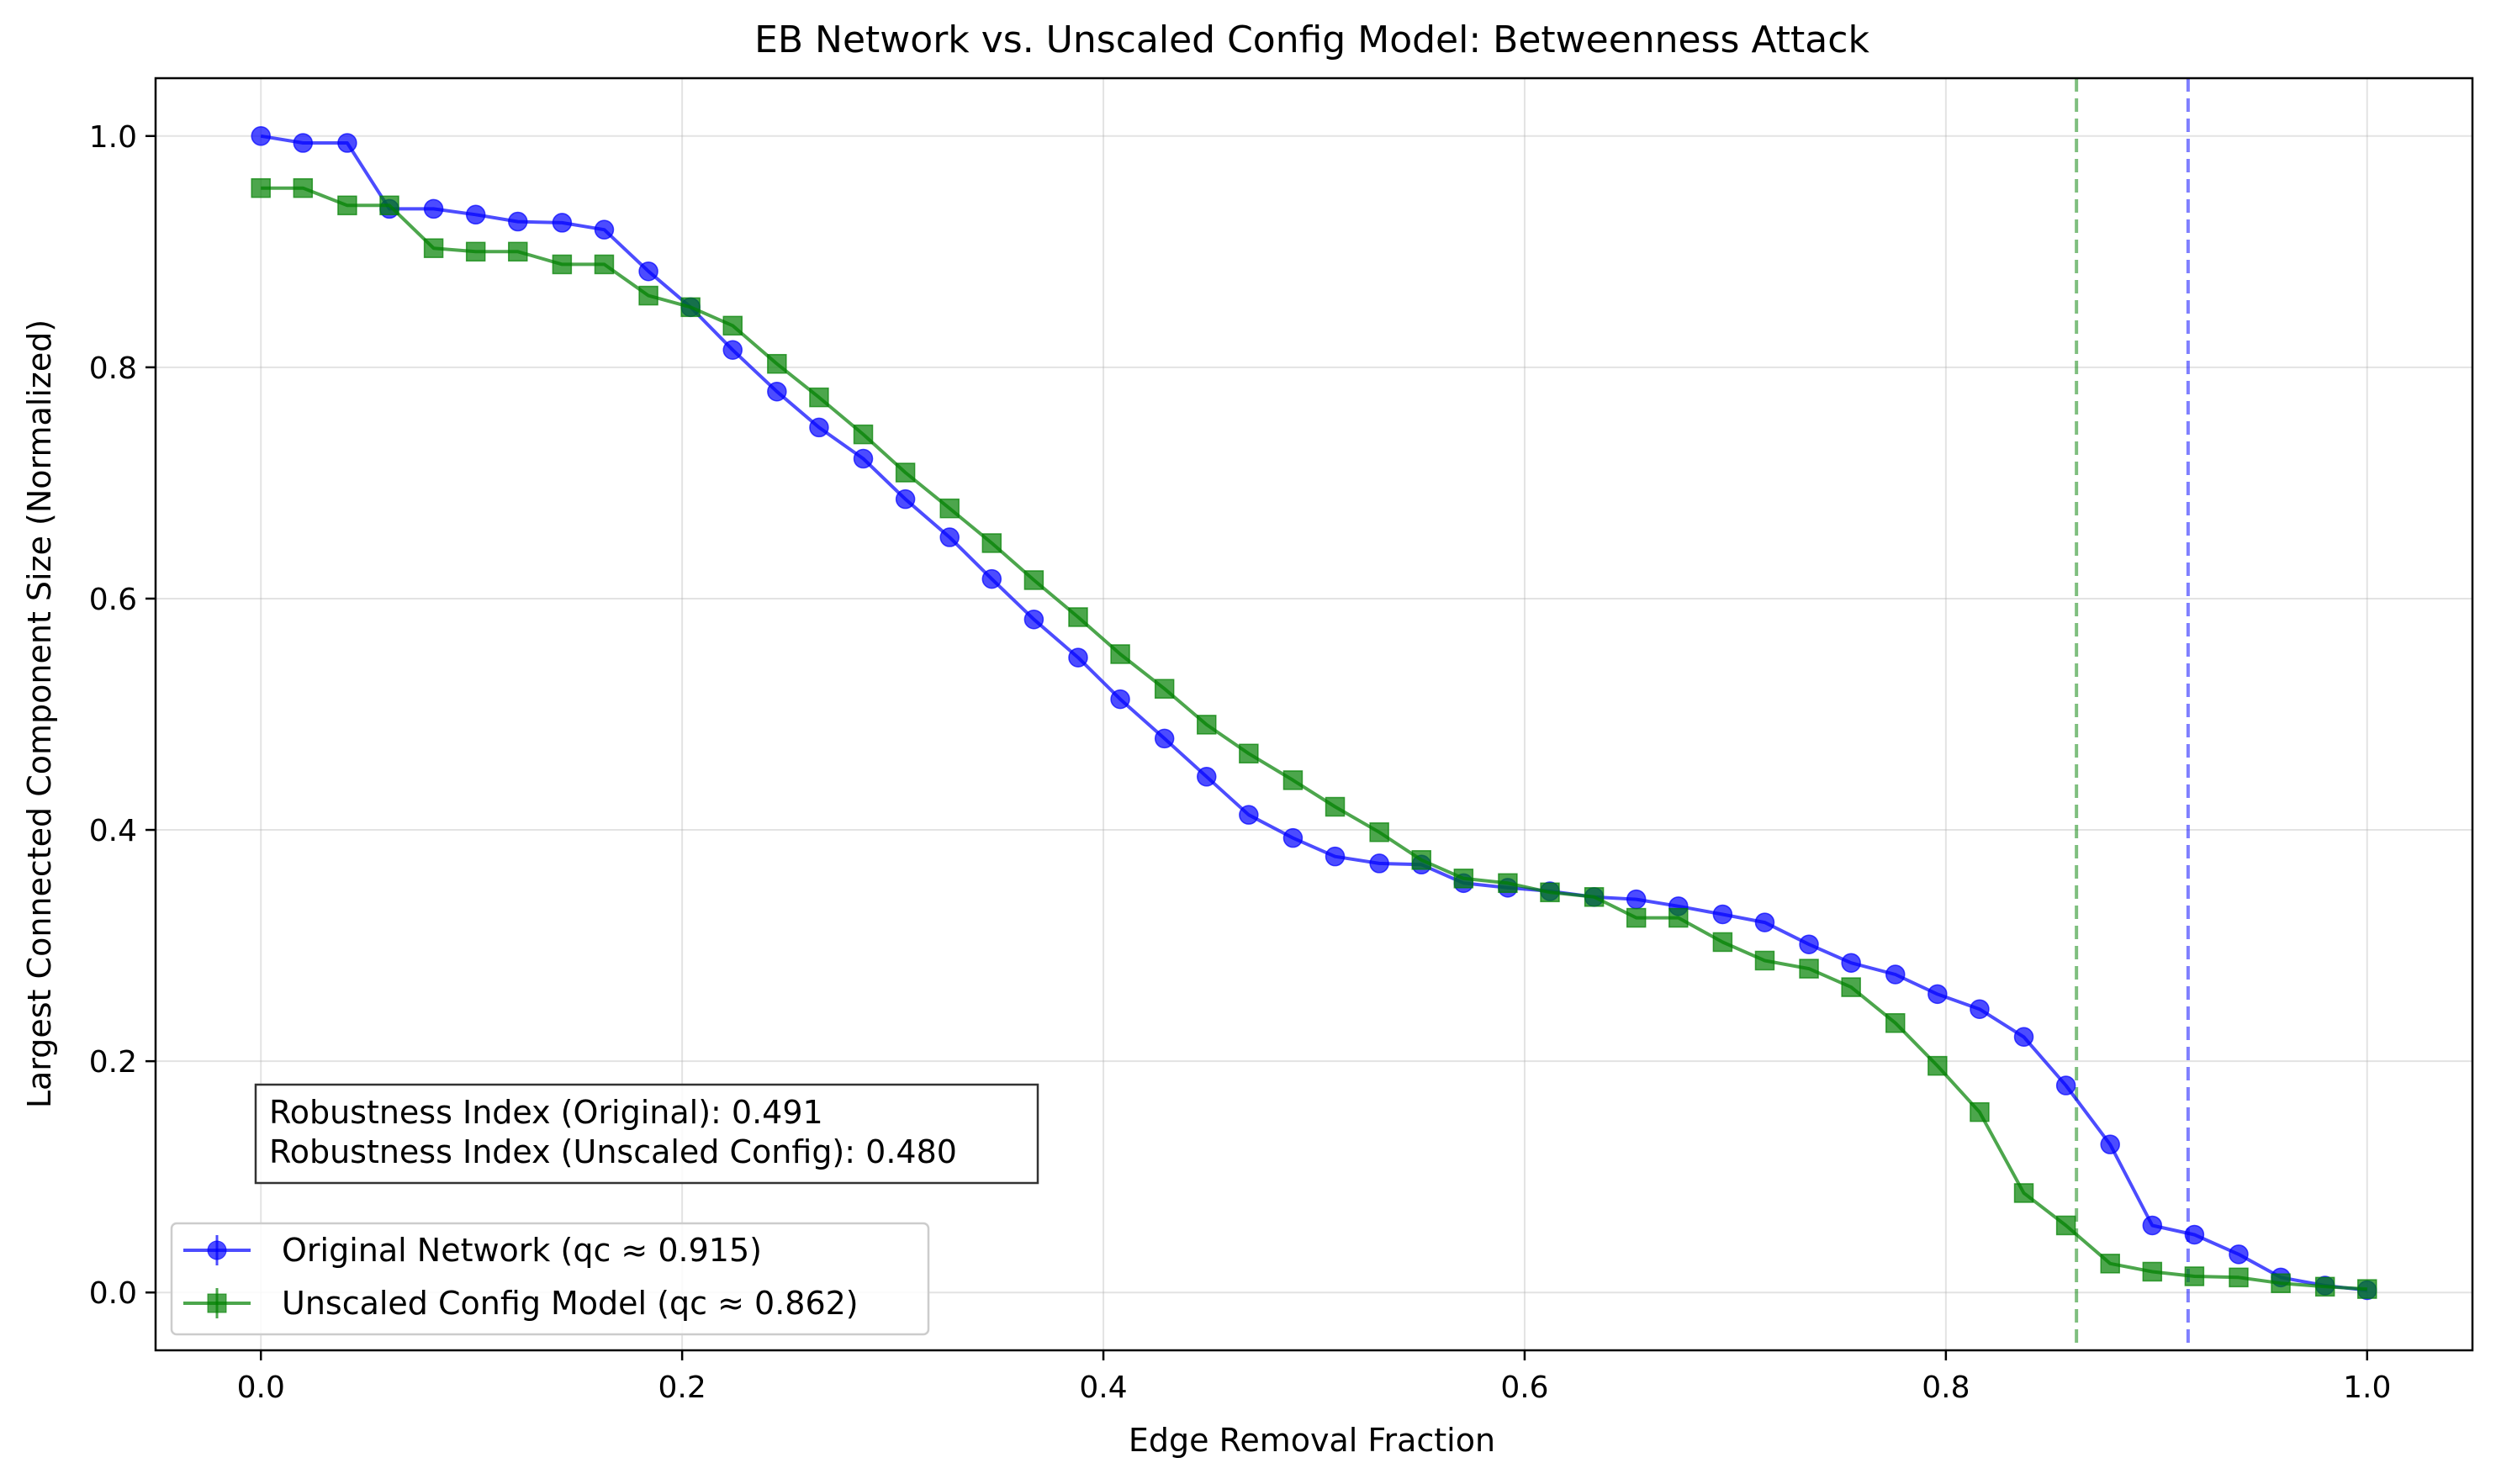 Image resolution: width=2496 pixels, height=1484 pixels. What do you see at coordinates (2132, 714) in the screenshot?
I see `critical-threshold-lines` at bounding box center [2132, 714].